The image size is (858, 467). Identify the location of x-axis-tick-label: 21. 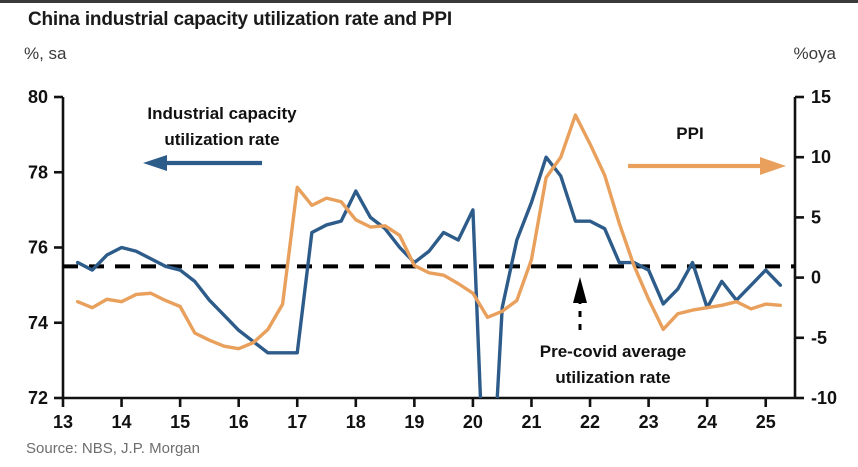
(531, 422).